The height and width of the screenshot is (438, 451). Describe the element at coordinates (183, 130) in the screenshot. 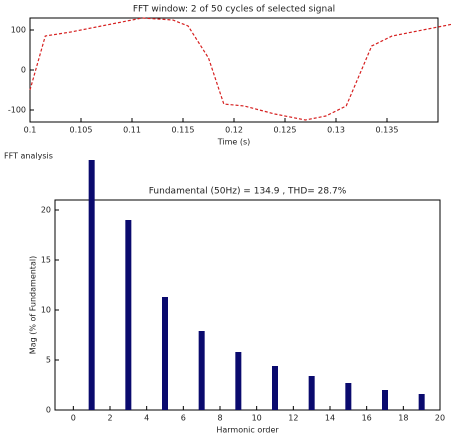

I see `x-tick-label: 0.115` at that location.